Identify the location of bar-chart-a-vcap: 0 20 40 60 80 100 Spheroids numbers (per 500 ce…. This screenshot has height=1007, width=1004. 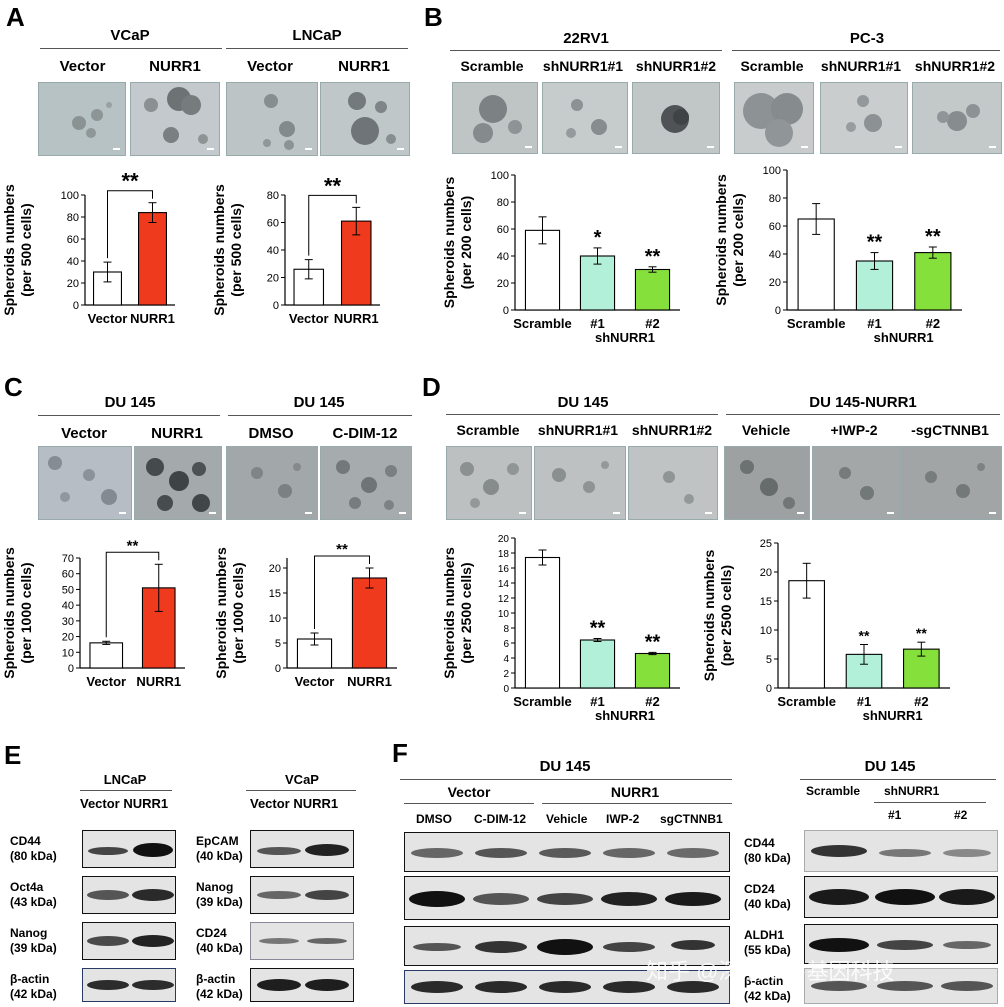
(88, 247).